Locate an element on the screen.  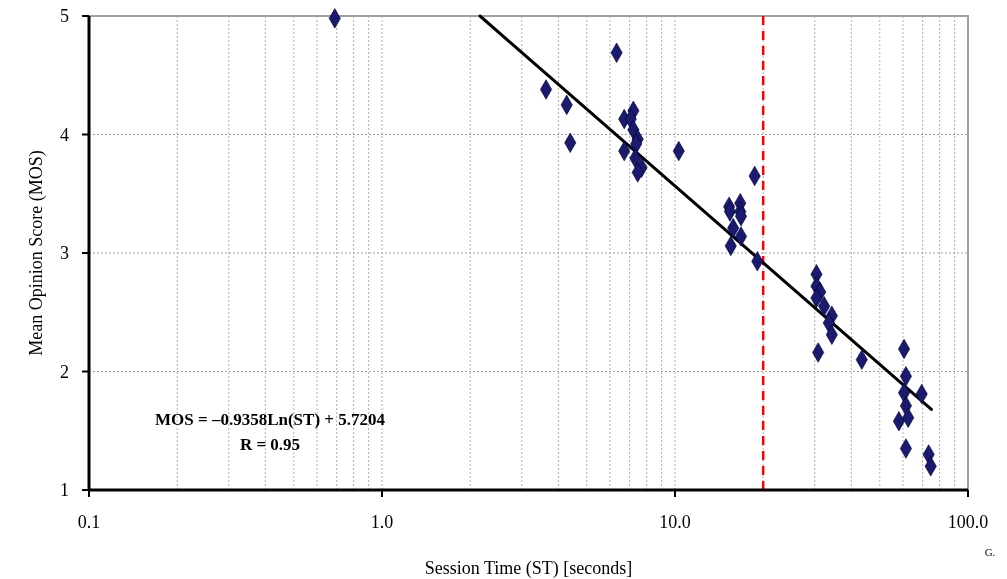
text: G. is located at coordinates (990, 552).